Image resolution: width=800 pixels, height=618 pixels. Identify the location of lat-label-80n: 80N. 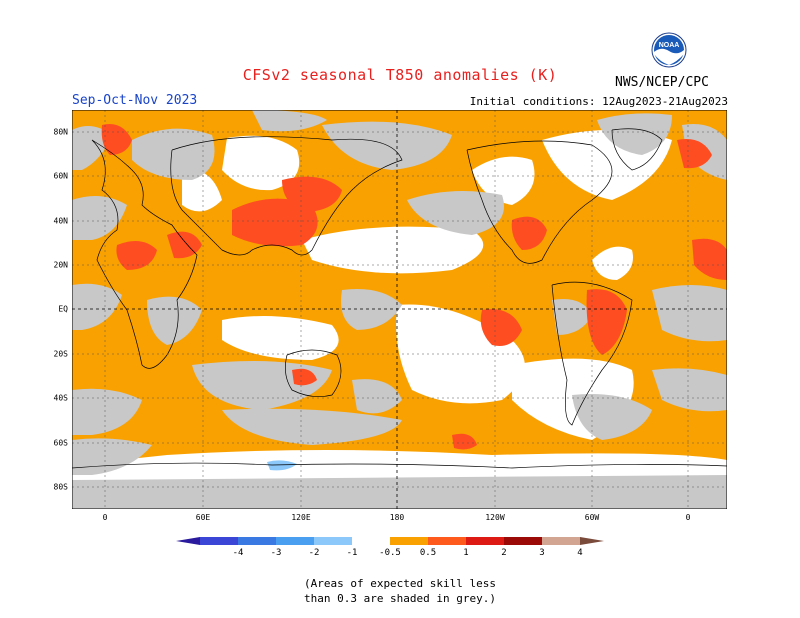
(60, 132).